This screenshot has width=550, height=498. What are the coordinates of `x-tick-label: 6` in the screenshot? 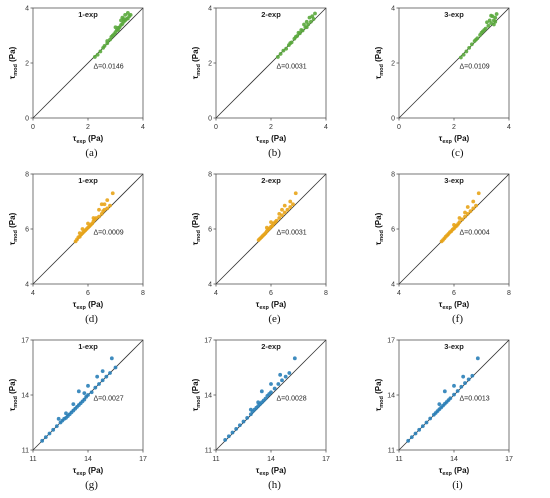 It's located at (454, 293).